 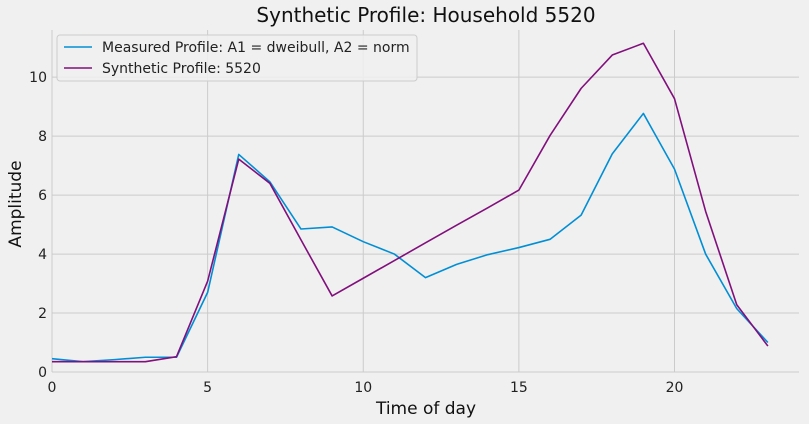 I want to click on y-tick-label: 2, so click(x=42, y=314).